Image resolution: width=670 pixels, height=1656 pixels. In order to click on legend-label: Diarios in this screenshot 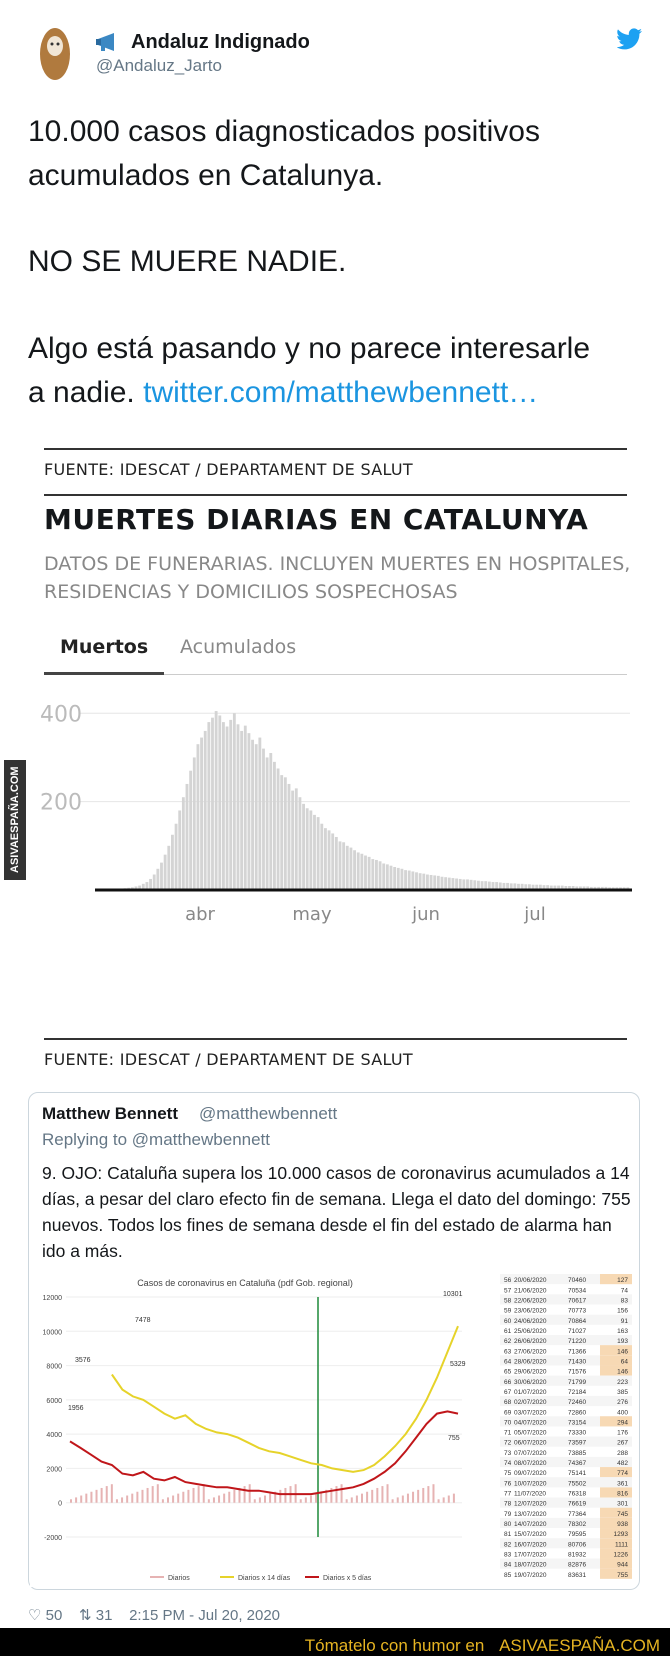, I will do `click(179, 1578)`.